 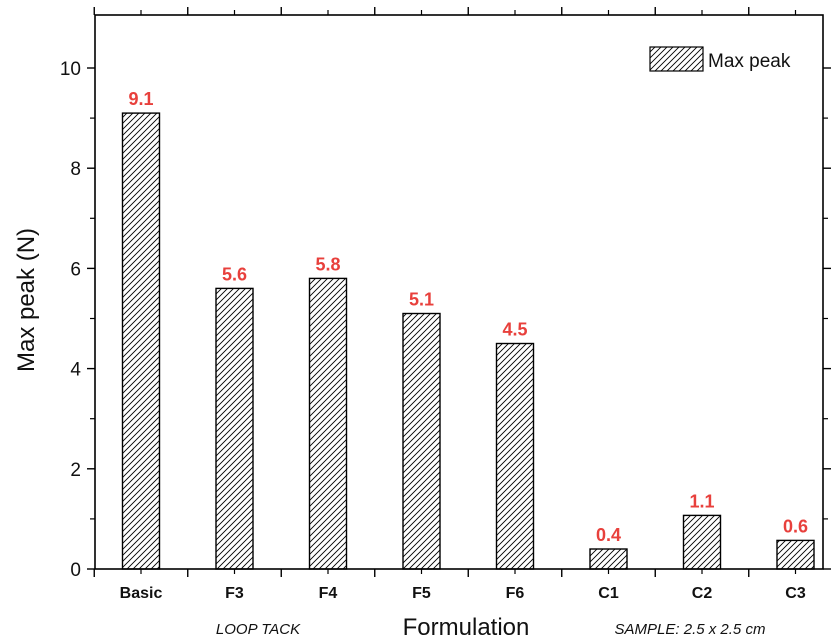 What do you see at coordinates (141, 593) in the screenshot?
I see `x-tick-label-basic: Basic` at bounding box center [141, 593].